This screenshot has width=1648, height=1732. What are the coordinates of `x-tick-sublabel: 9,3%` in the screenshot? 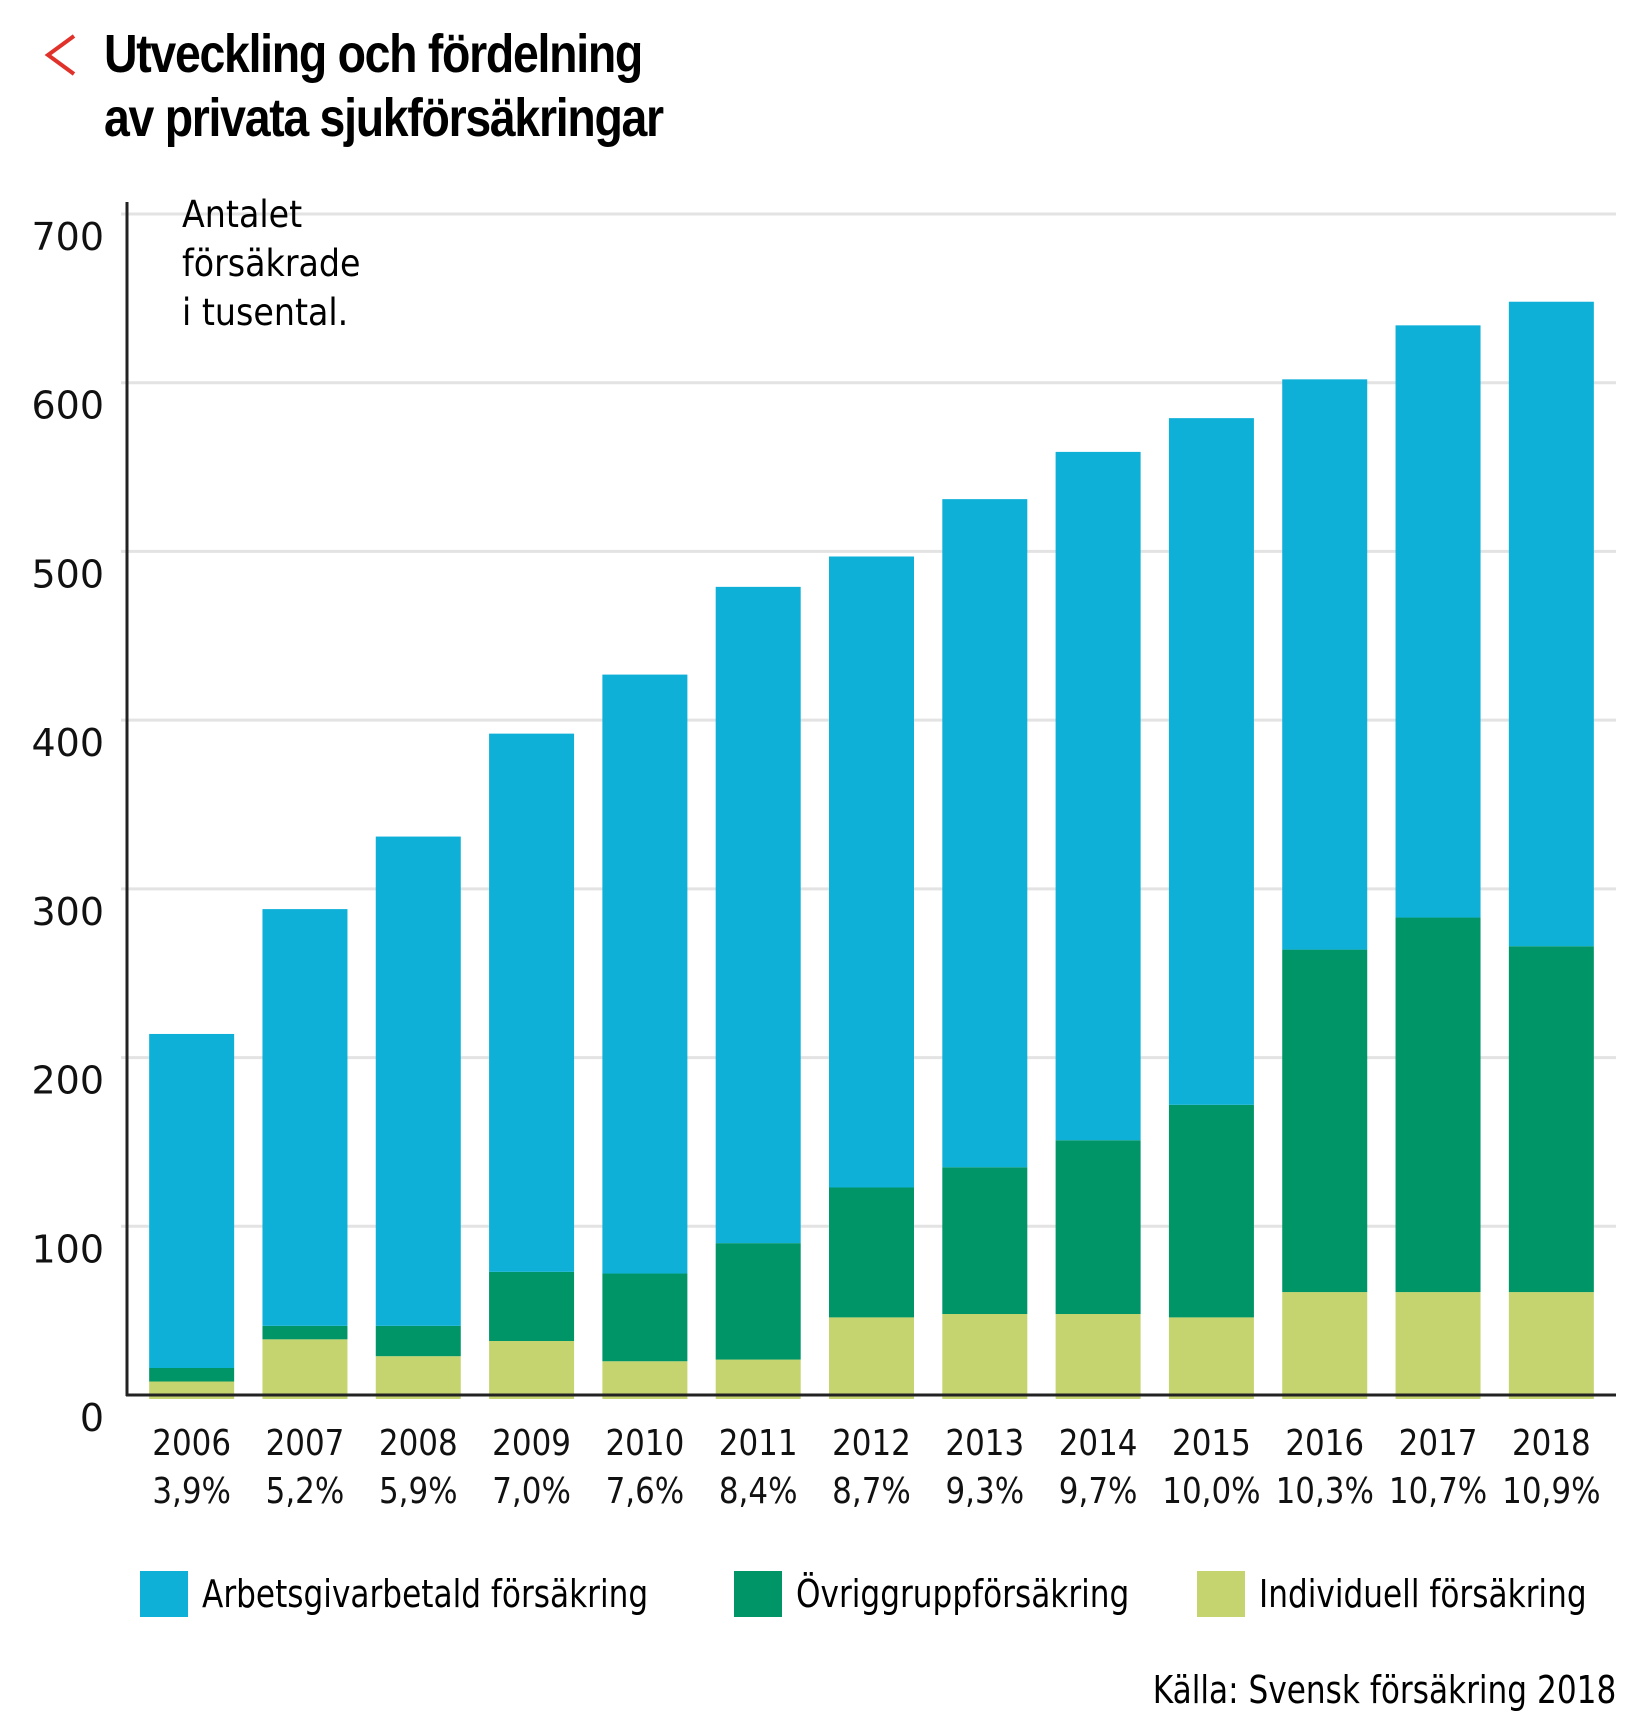 It's located at (984, 1491).